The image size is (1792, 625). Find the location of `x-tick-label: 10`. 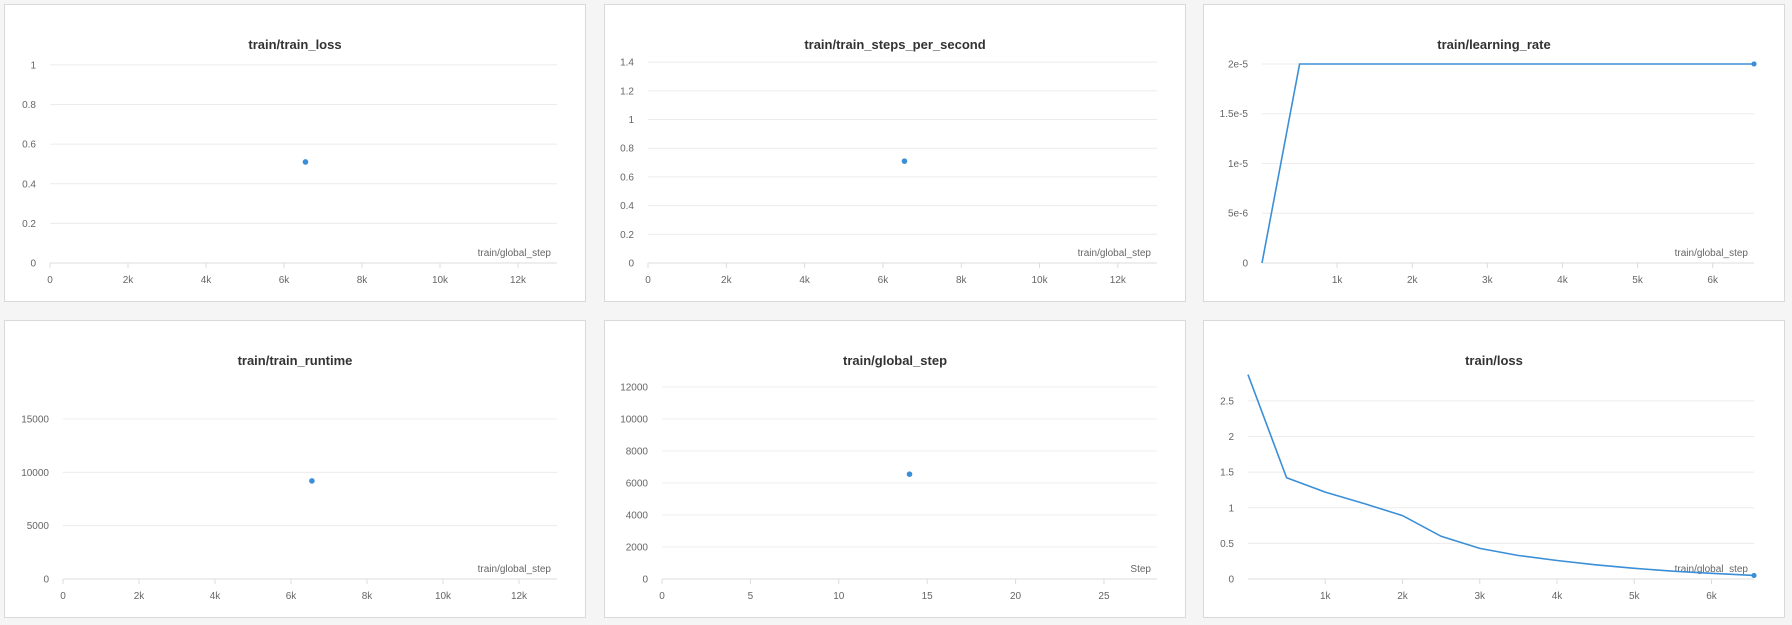

x-tick-label: 10 is located at coordinates (839, 596).